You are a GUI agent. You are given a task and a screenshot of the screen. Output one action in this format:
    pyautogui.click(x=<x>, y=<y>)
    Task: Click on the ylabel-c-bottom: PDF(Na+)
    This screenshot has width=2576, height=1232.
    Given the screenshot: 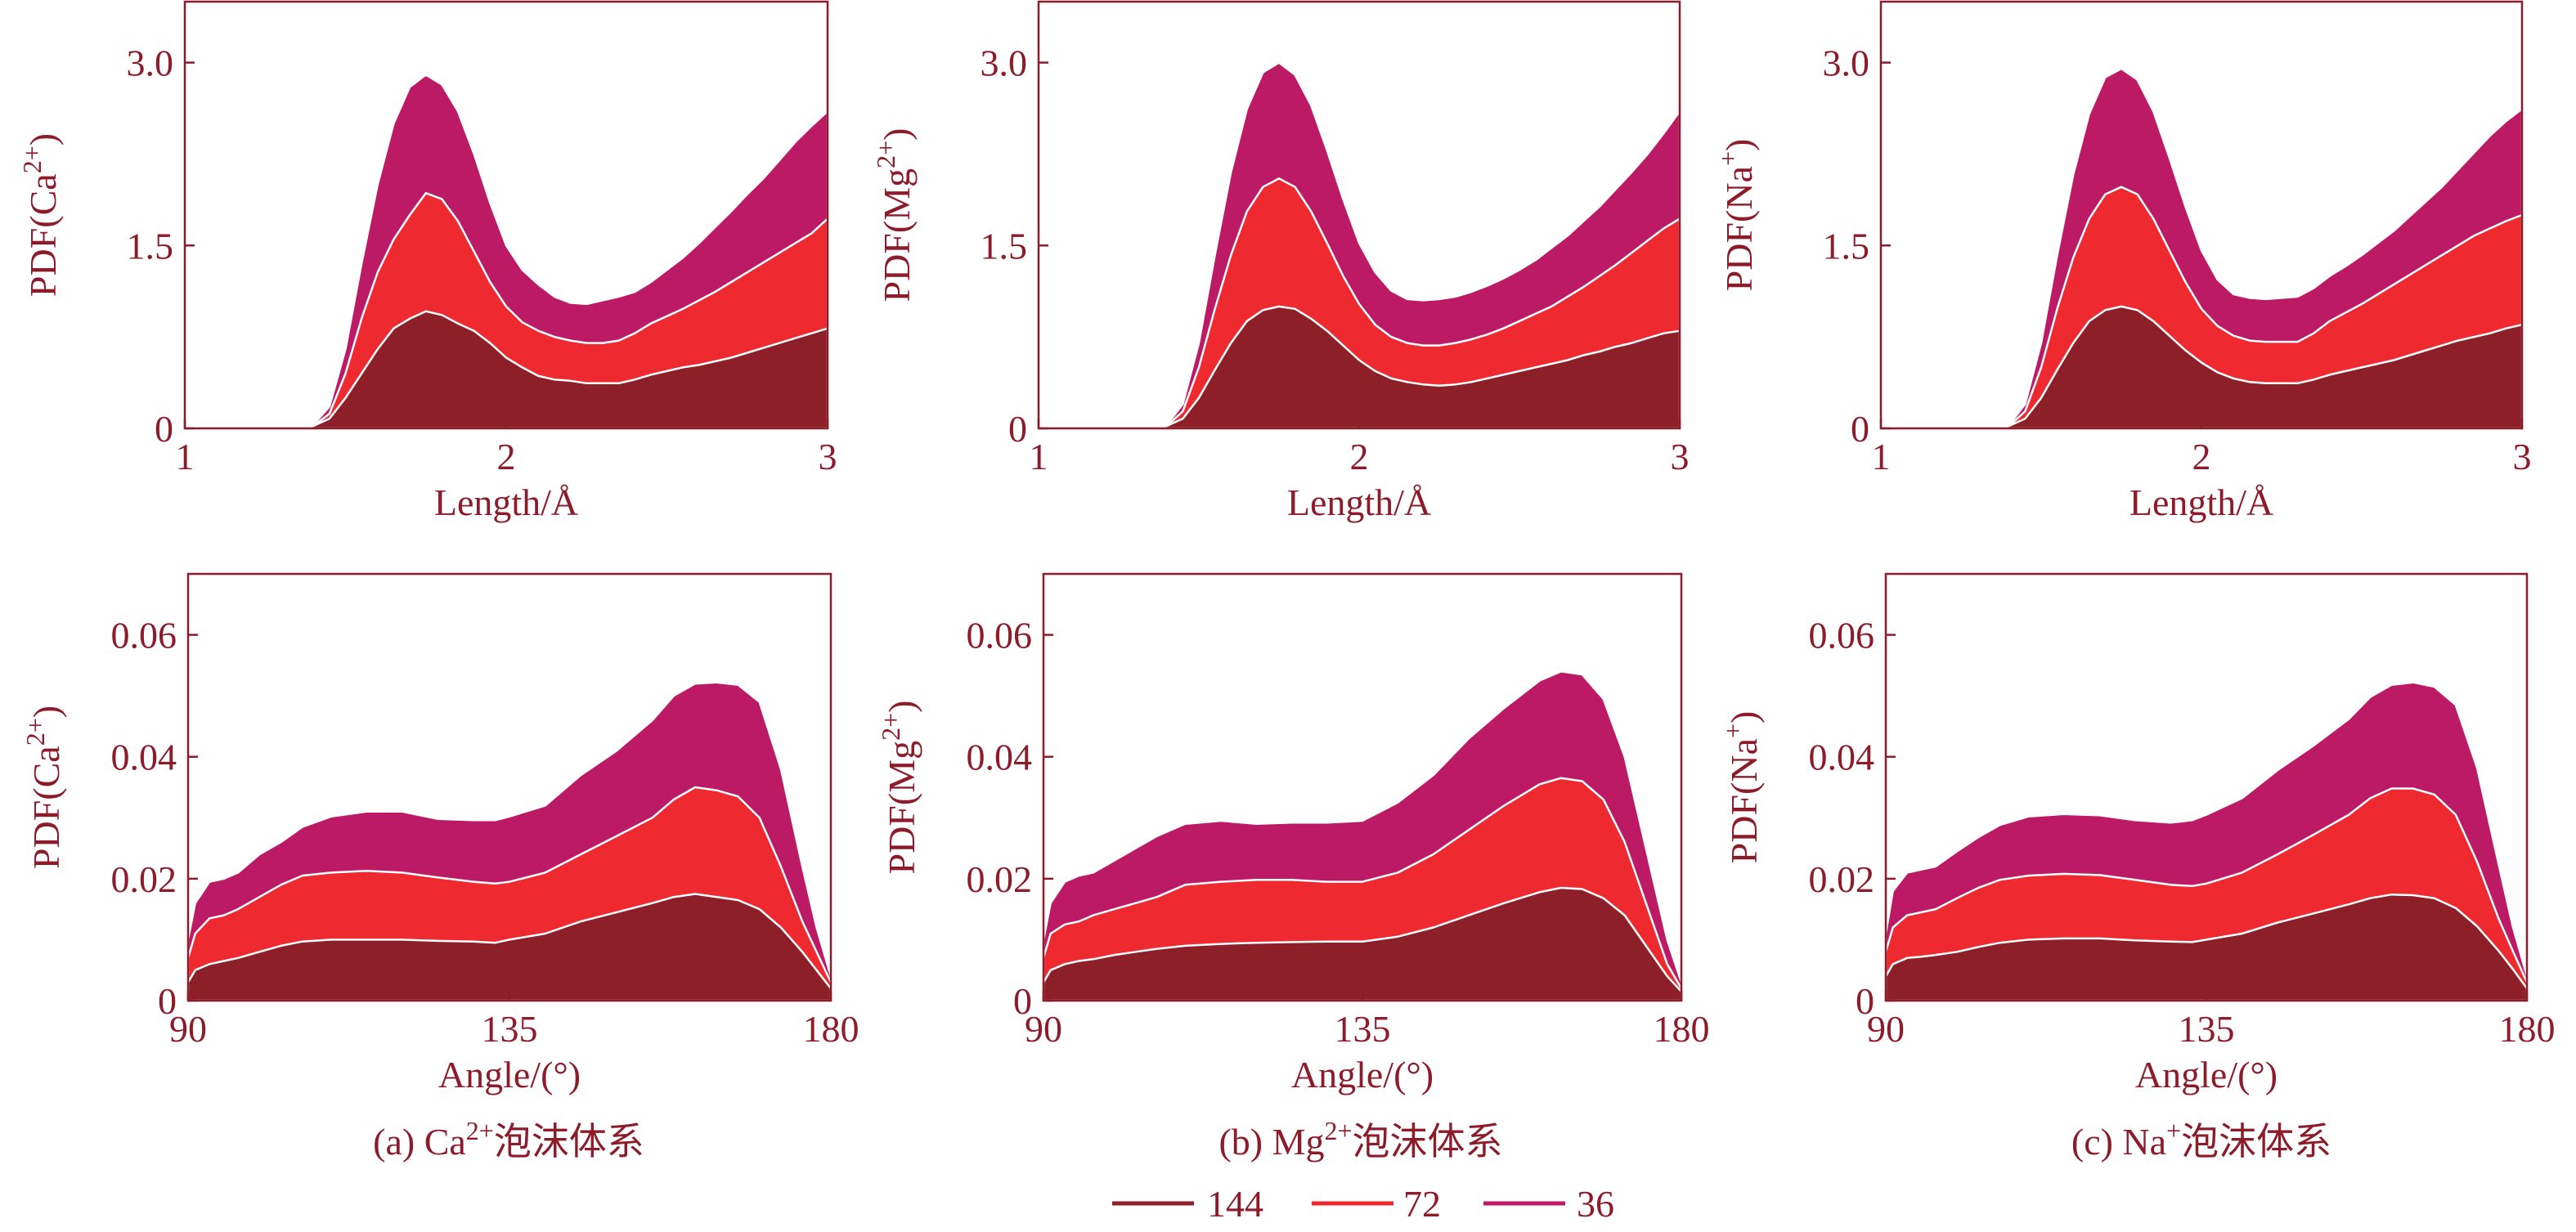 What is the action you would take?
    pyautogui.click(x=1741, y=788)
    